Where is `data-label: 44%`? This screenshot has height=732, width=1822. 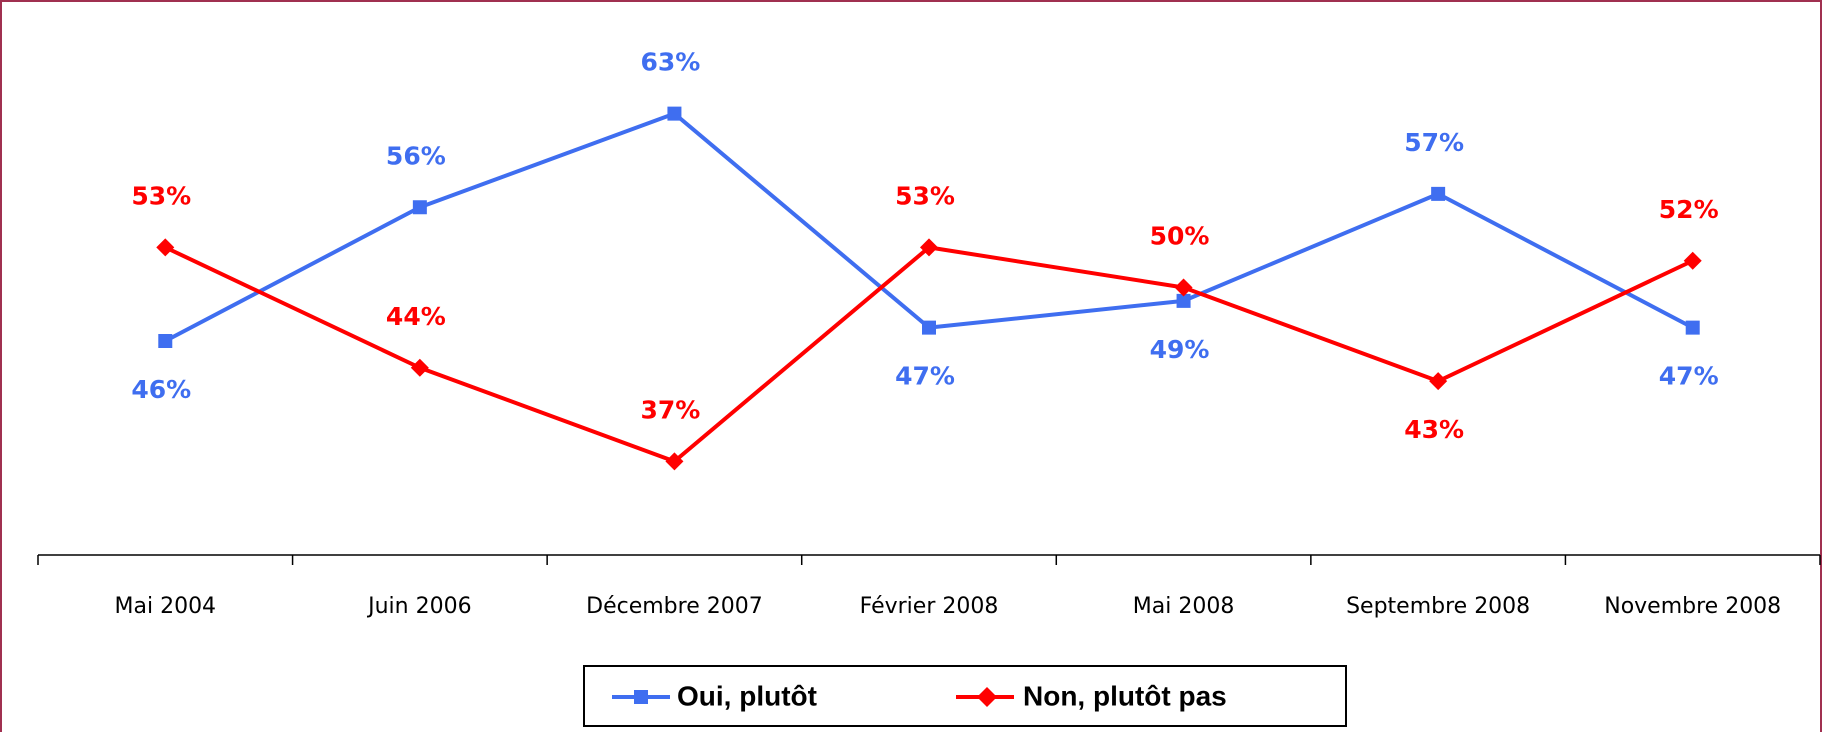 data-label: 44% is located at coordinates (416, 316).